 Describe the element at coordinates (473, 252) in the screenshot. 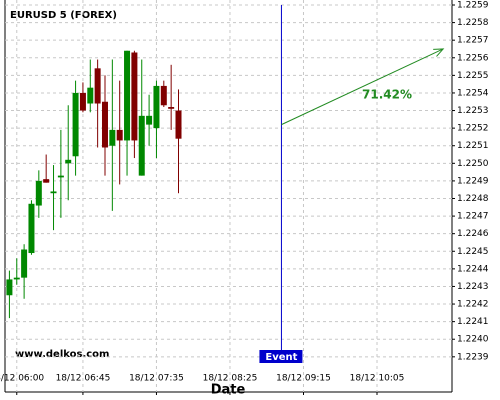

I see `y-tick-label: 1.2245` at that location.